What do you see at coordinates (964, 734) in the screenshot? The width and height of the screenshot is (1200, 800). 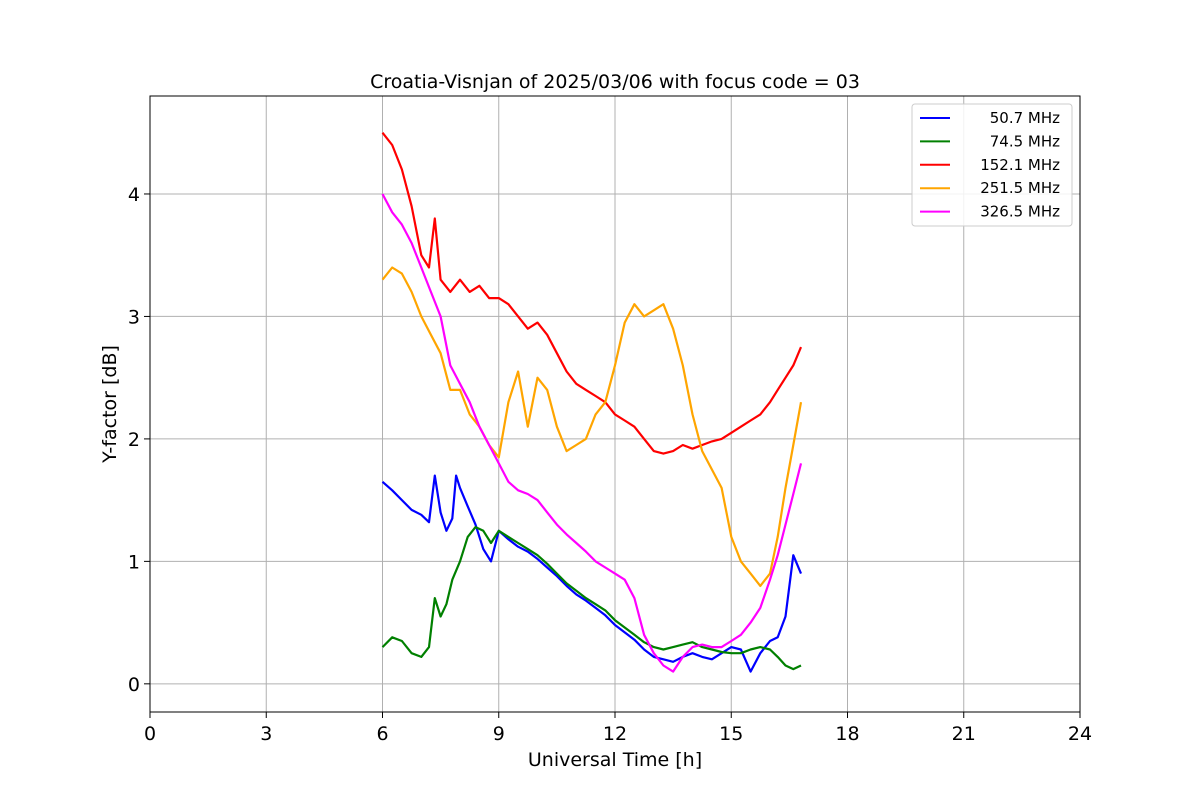 I see `x-tick-label: 21` at bounding box center [964, 734].